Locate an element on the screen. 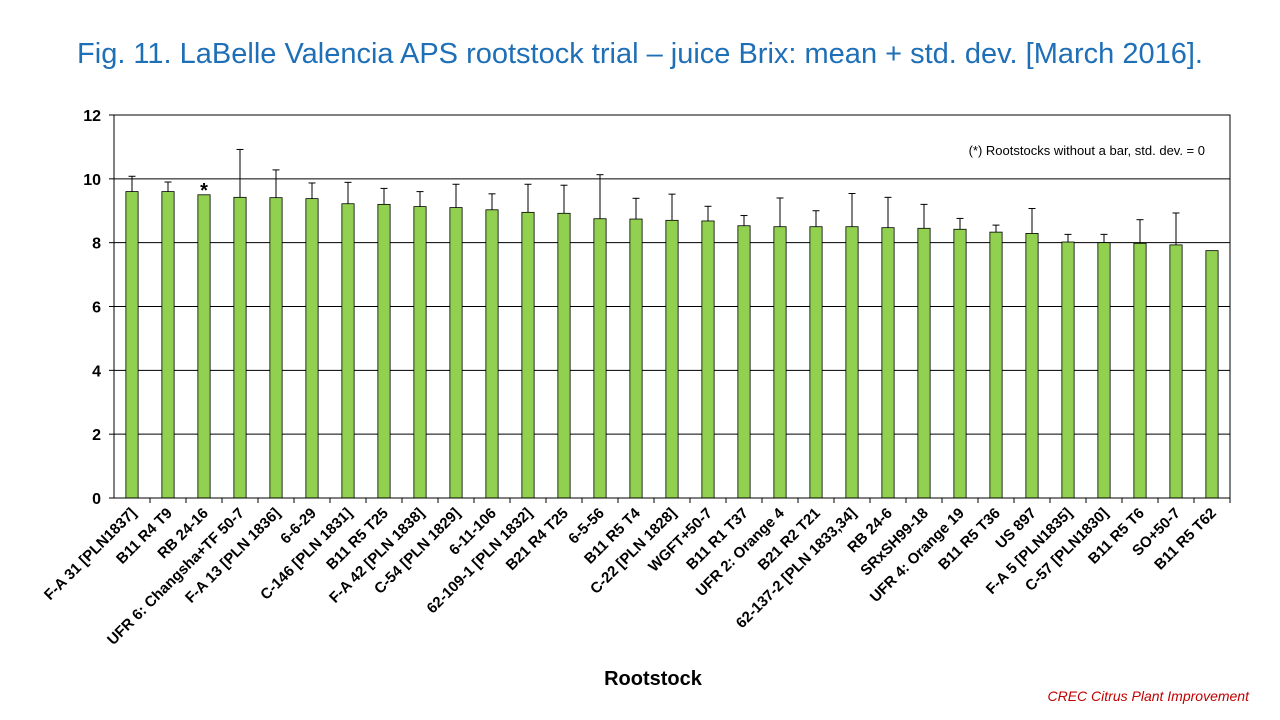 This screenshot has height=720, width=1280. y-tick-label: 0 is located at coordinates (96, 499).